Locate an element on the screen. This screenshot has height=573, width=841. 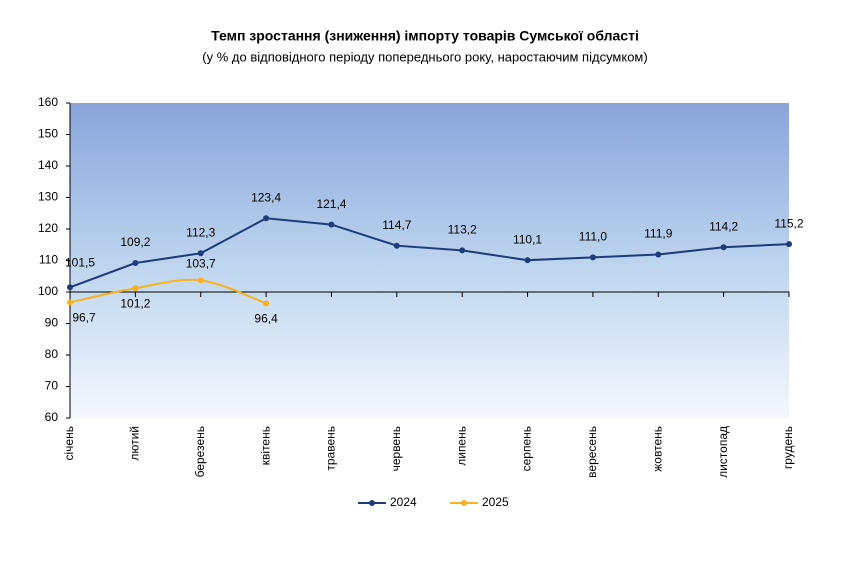
y-tick-label: 70 is located at coordinates (52, 386).